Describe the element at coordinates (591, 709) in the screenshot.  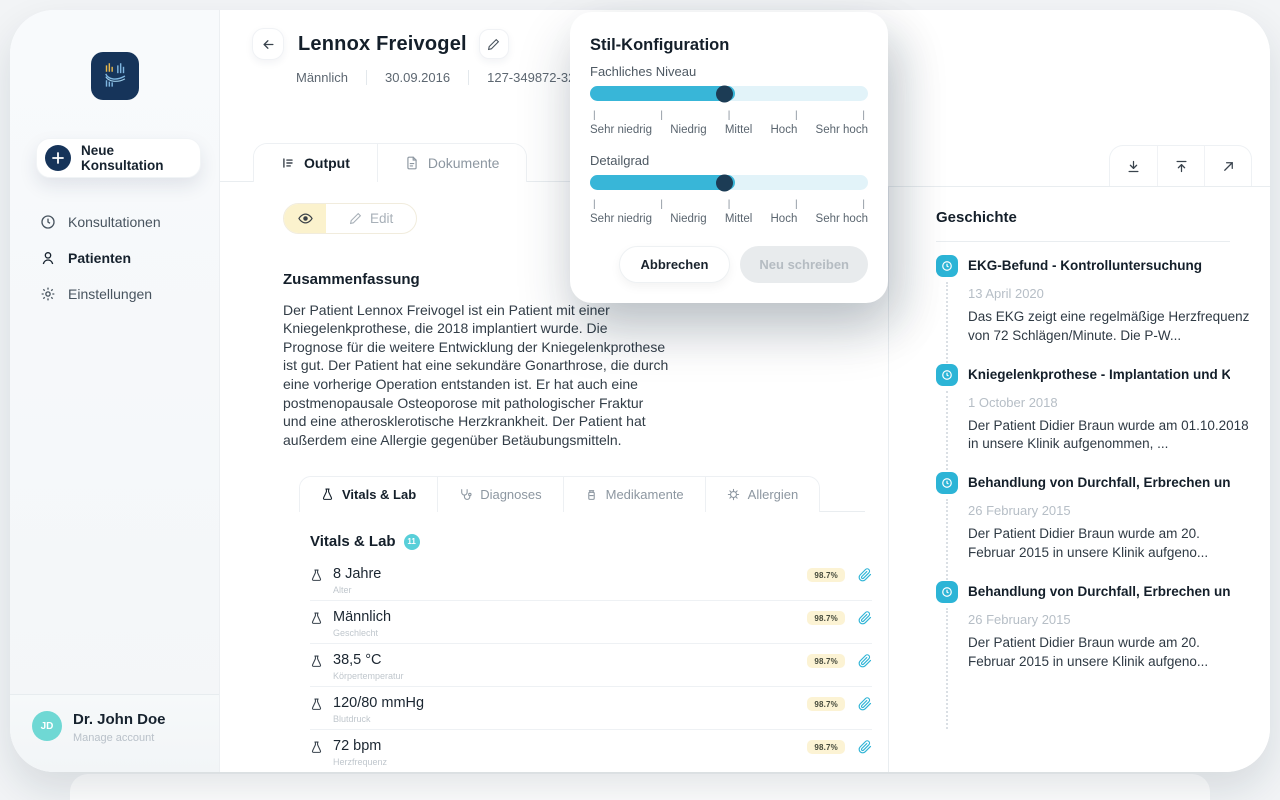
I see `vital-row: 120/80 mmHg Blutdruck 98.7%` at that location.